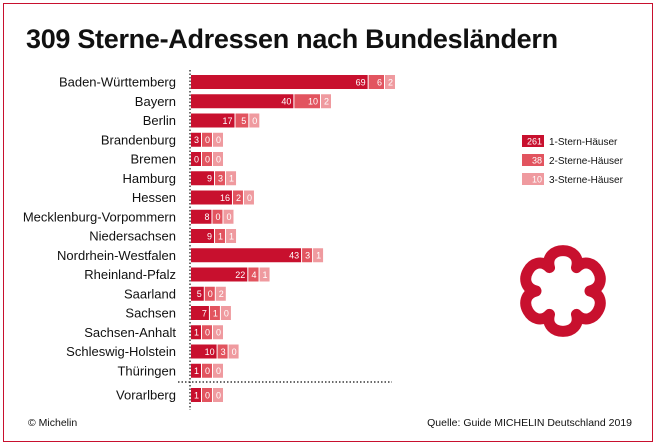 The width and height of the screenshot is (658, 447). I want to click on value-label-sachsen-anhalt-1: 1, so click(196, 333).